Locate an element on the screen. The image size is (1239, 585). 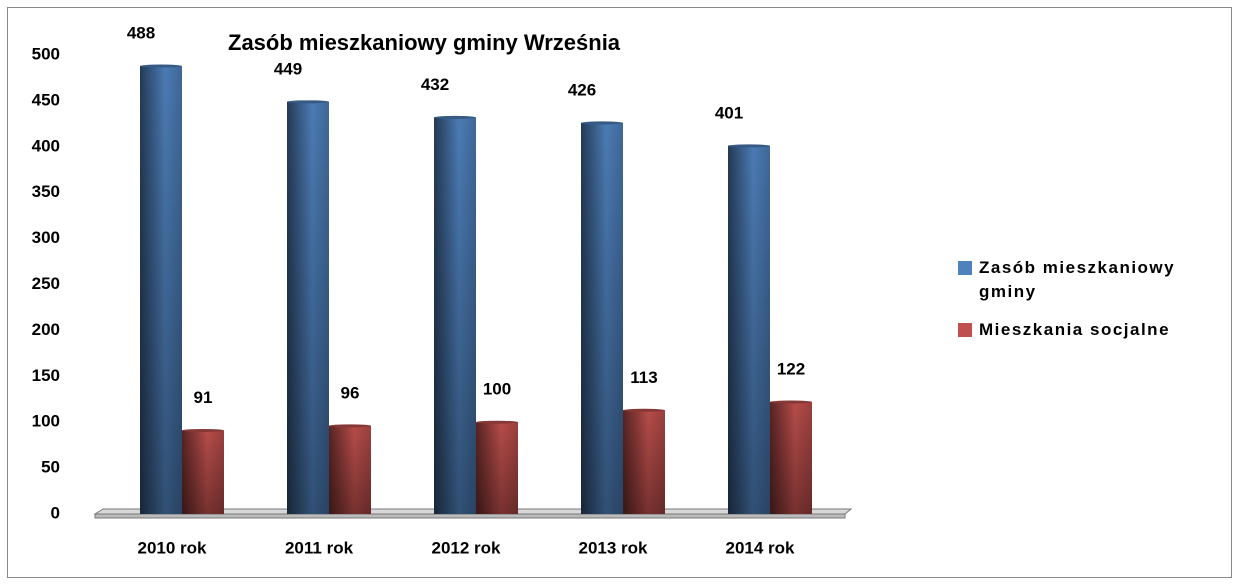
legend-item: Zasób mieszkaniowy gminy is located at coordinates (1083, 280).